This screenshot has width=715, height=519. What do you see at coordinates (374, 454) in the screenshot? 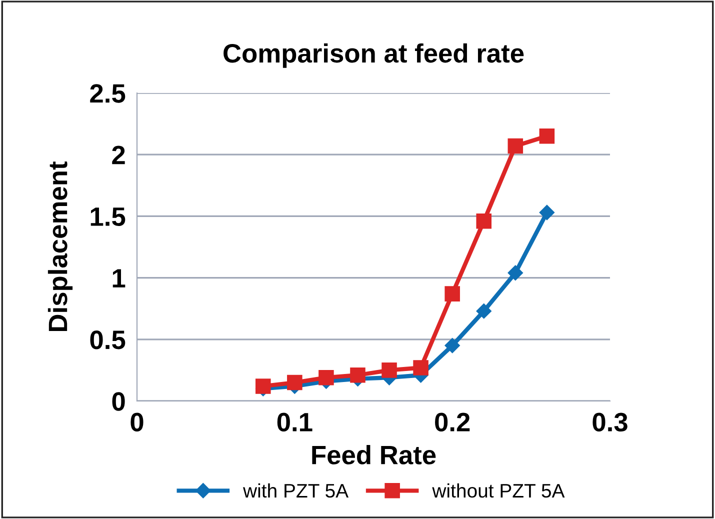
I see `x-axis-title: Feed Rate` at bounding box center [374, 454].